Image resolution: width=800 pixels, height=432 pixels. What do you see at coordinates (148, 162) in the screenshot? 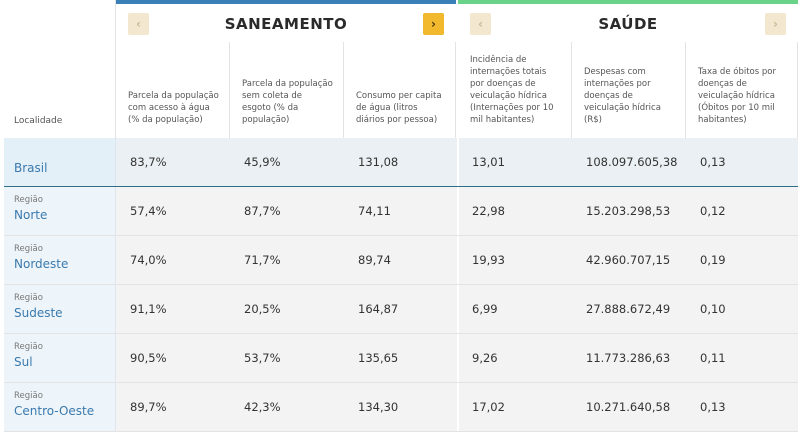
I see `table-cell: 83,7%` at bounding box center [148, 162].